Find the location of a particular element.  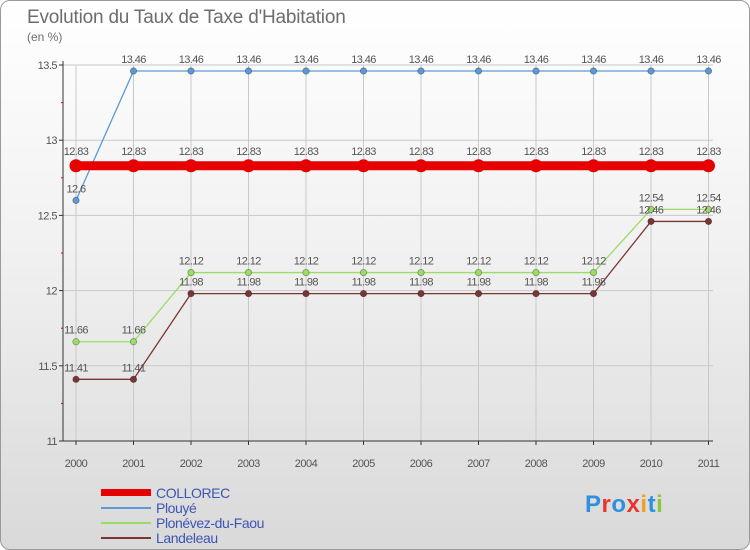

data-label: 12.46 is located at coordinates (708, 210).